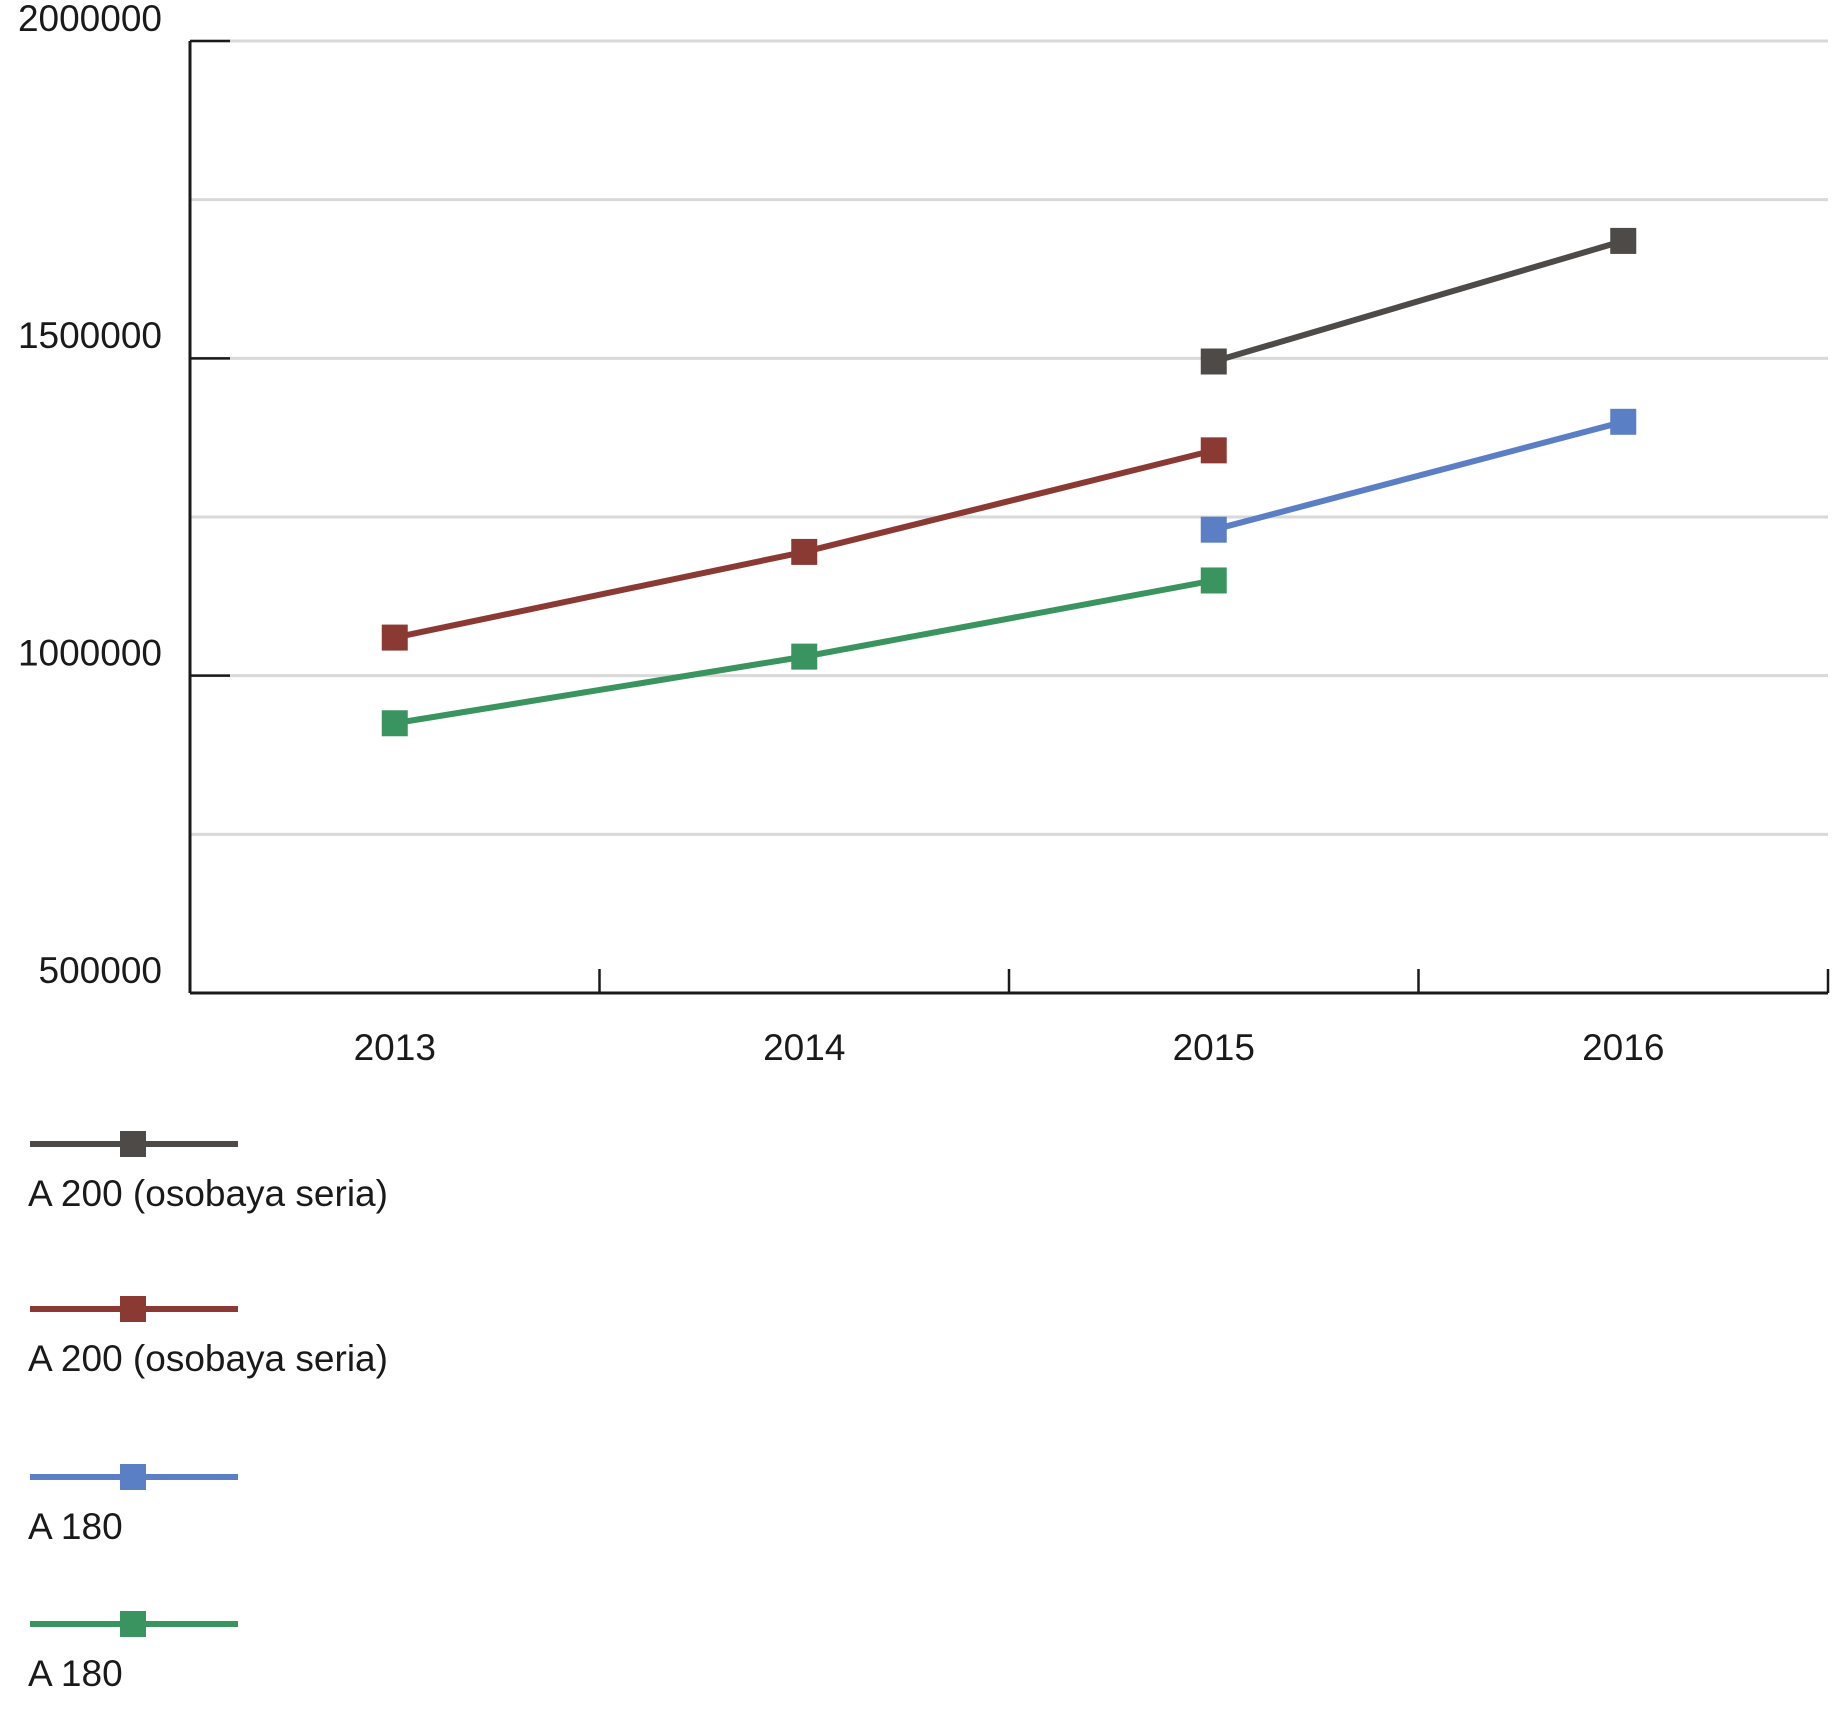  I want to click on x-tick-label: 2014, so click(804, 1047).